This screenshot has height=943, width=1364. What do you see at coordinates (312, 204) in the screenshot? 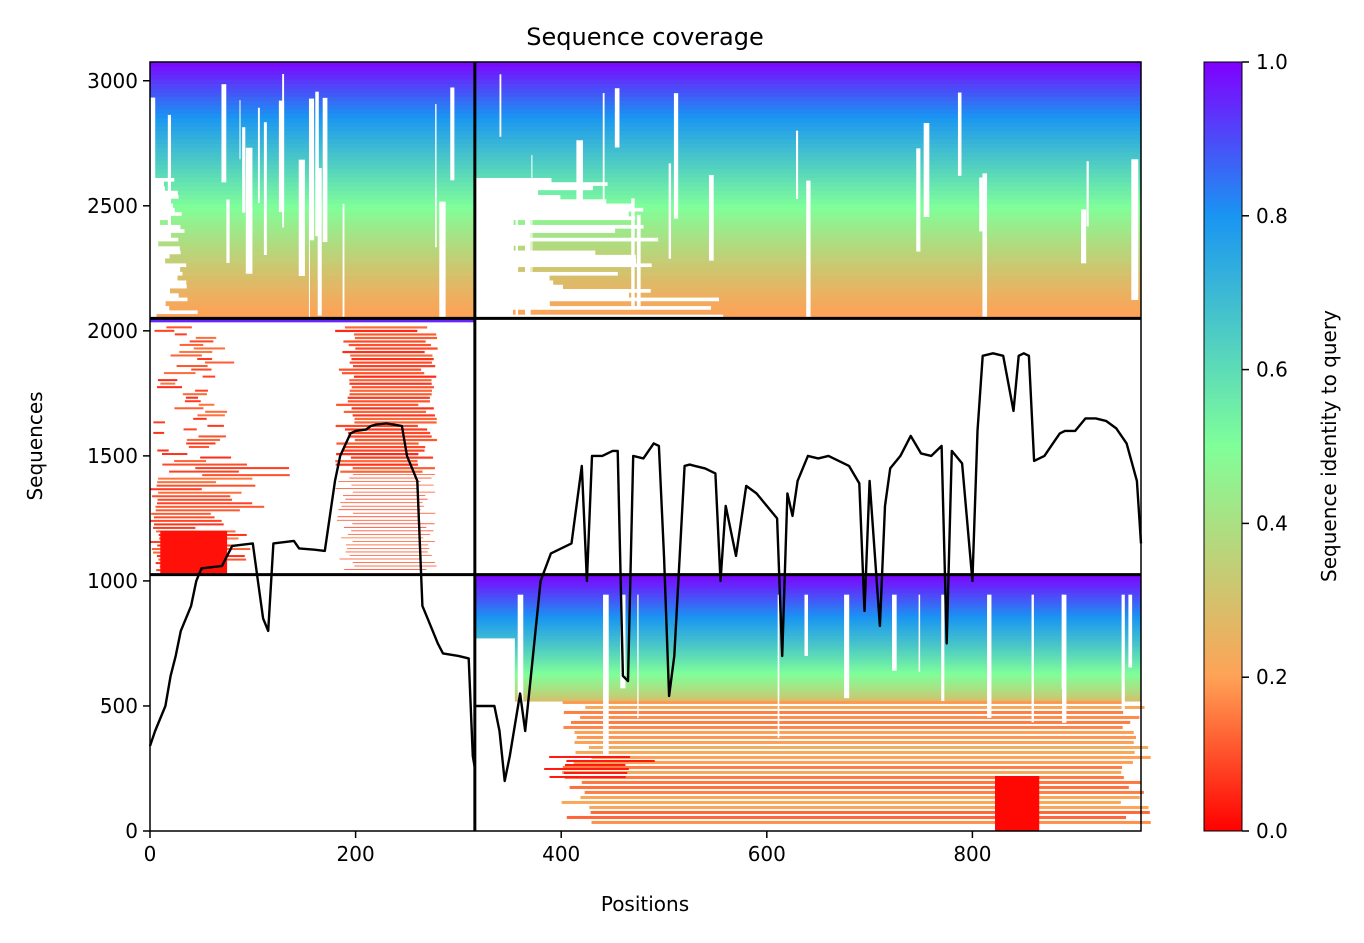
I see `coverage-block` at bounding box center [312, 204].